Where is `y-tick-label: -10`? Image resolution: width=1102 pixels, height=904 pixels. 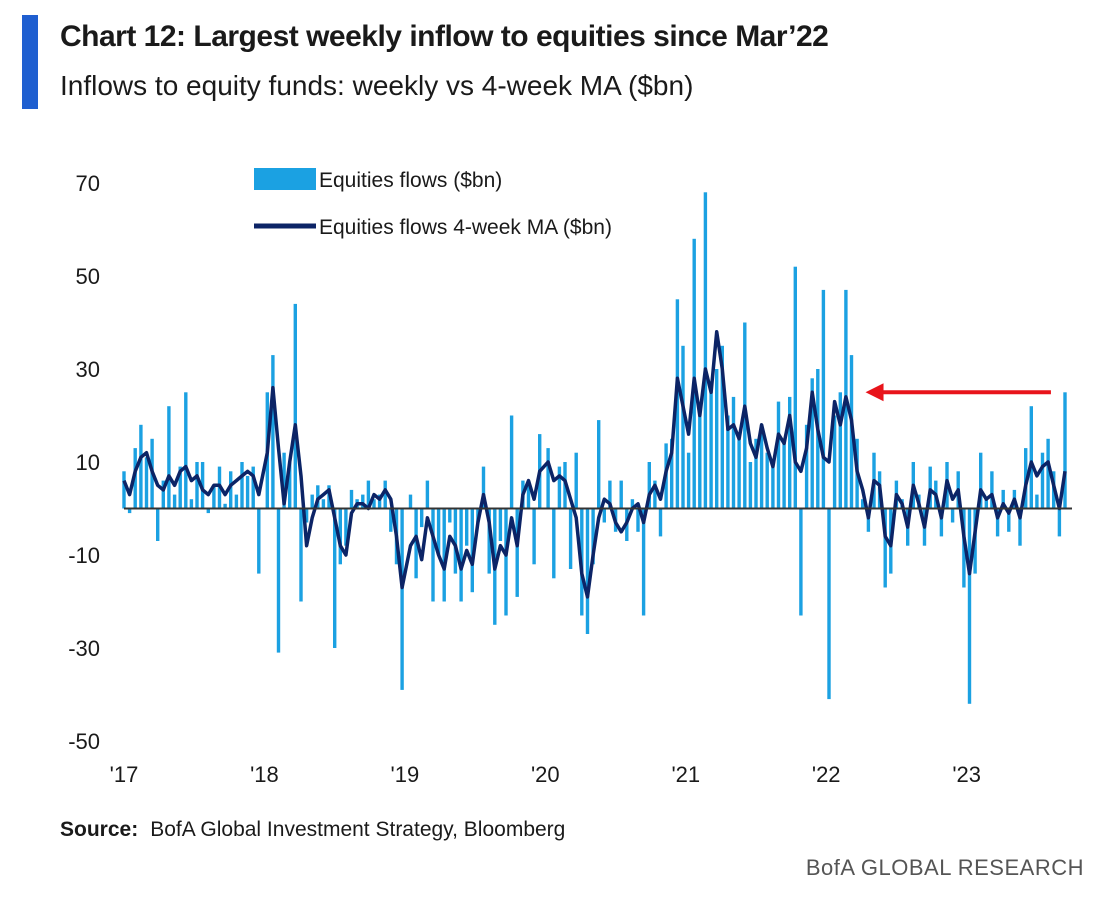 y-tick-label: -10 is located at coordinates (84, 555).